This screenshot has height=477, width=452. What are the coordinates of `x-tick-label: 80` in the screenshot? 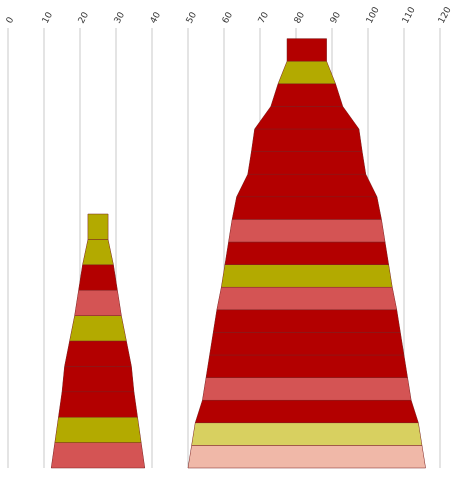 It's located at (300, 17).